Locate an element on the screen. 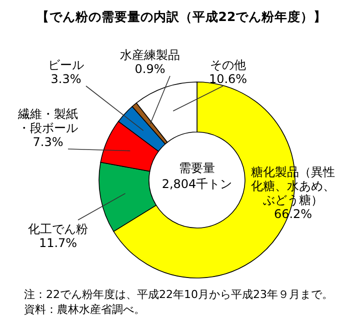 The image size is (363, 320). data-label: 7.3% is located at coordinates (48, 142).